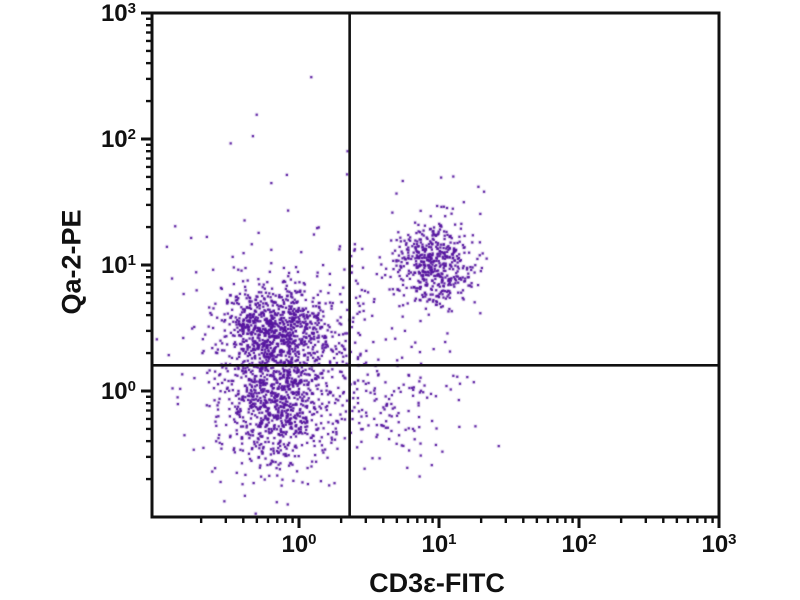 The image size is (800, 600). I want to click on x-tick-label: 100, so click(299, 544).